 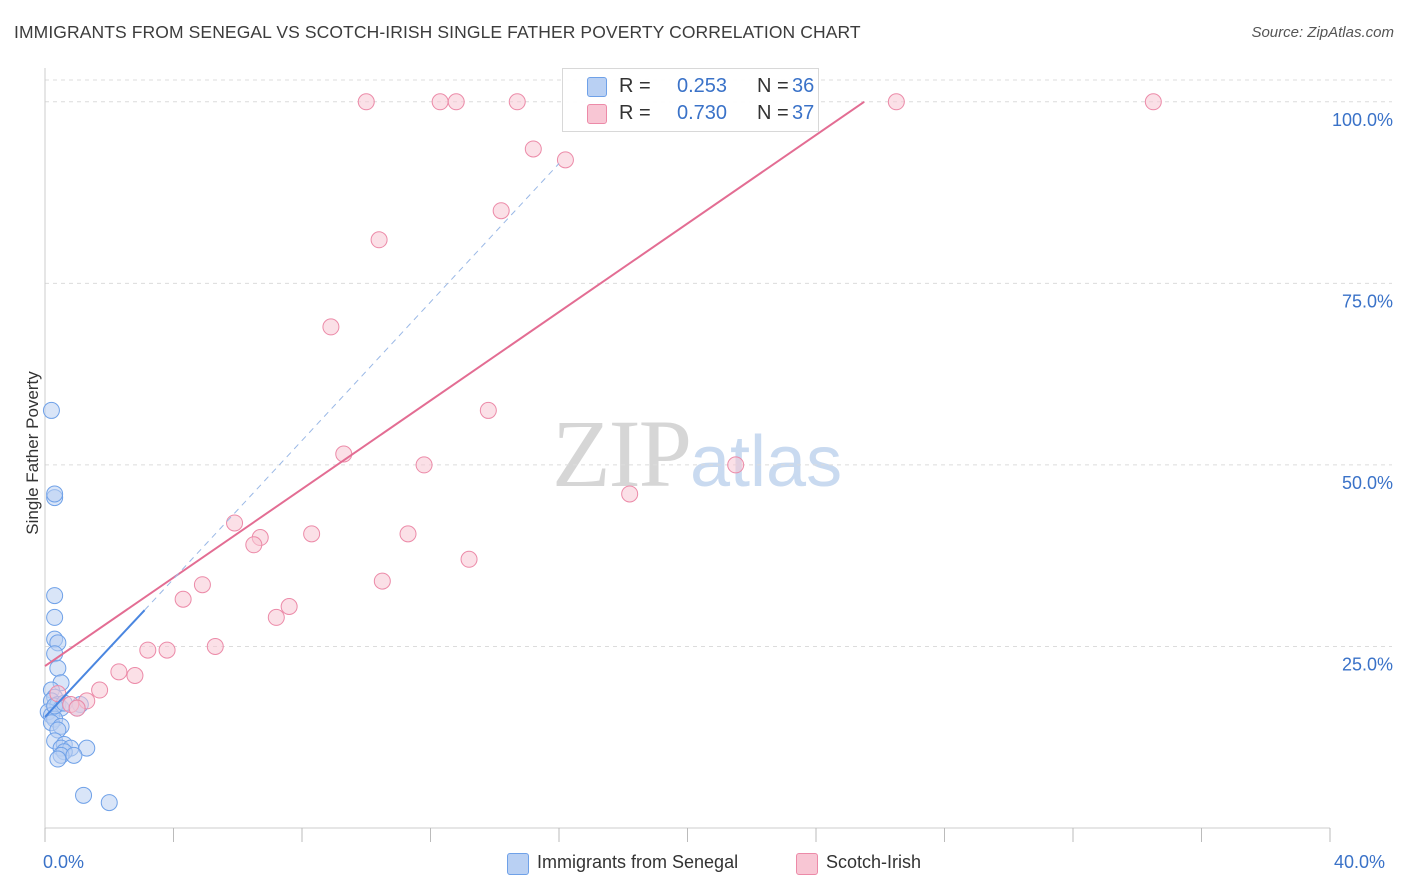 What do you see at coordinates (702, 113) in the screenshot?
I see `legend-r-value-scotch-irish: 0.730` at bounding box center [702, 113].